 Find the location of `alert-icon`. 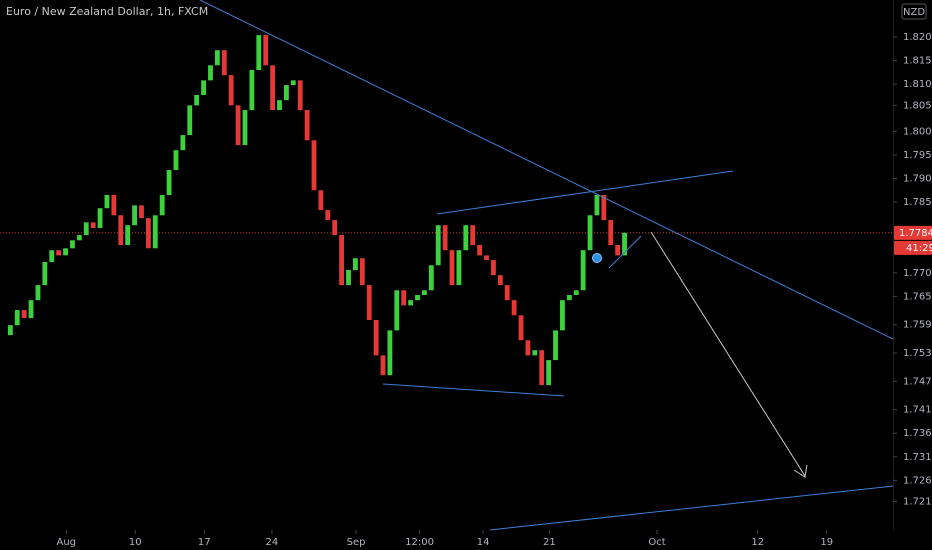

alert-icon is located at coordinates (597, 258).